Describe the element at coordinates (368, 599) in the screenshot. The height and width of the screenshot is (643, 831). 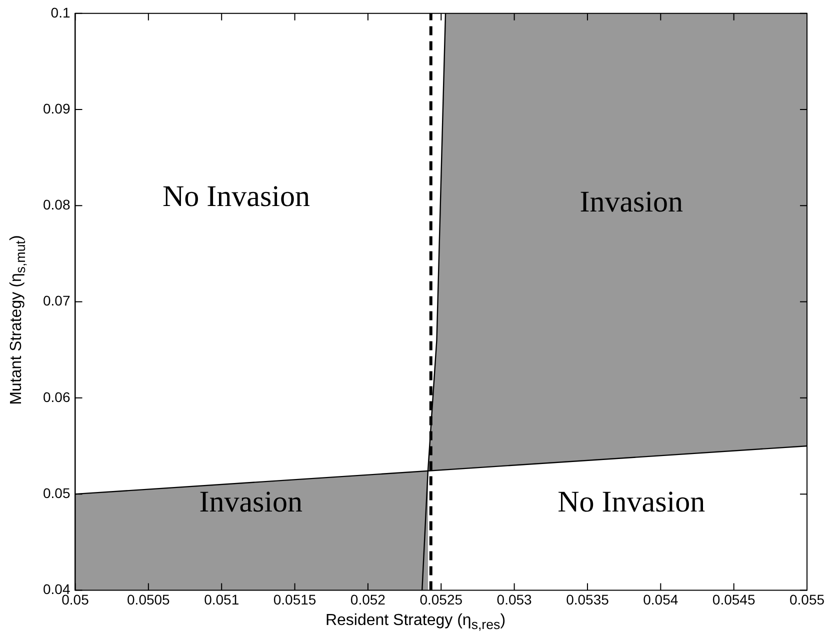
I see `x-tick-label: 0.052` at that location.